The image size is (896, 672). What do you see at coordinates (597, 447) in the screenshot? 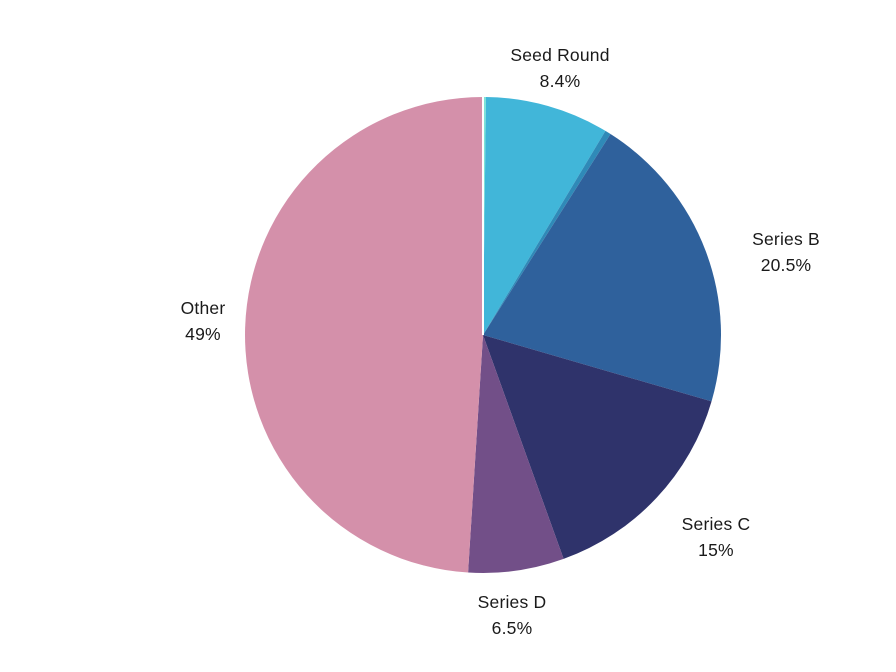
I see `pie-slice-series-c` at bounding box center [597, 447].